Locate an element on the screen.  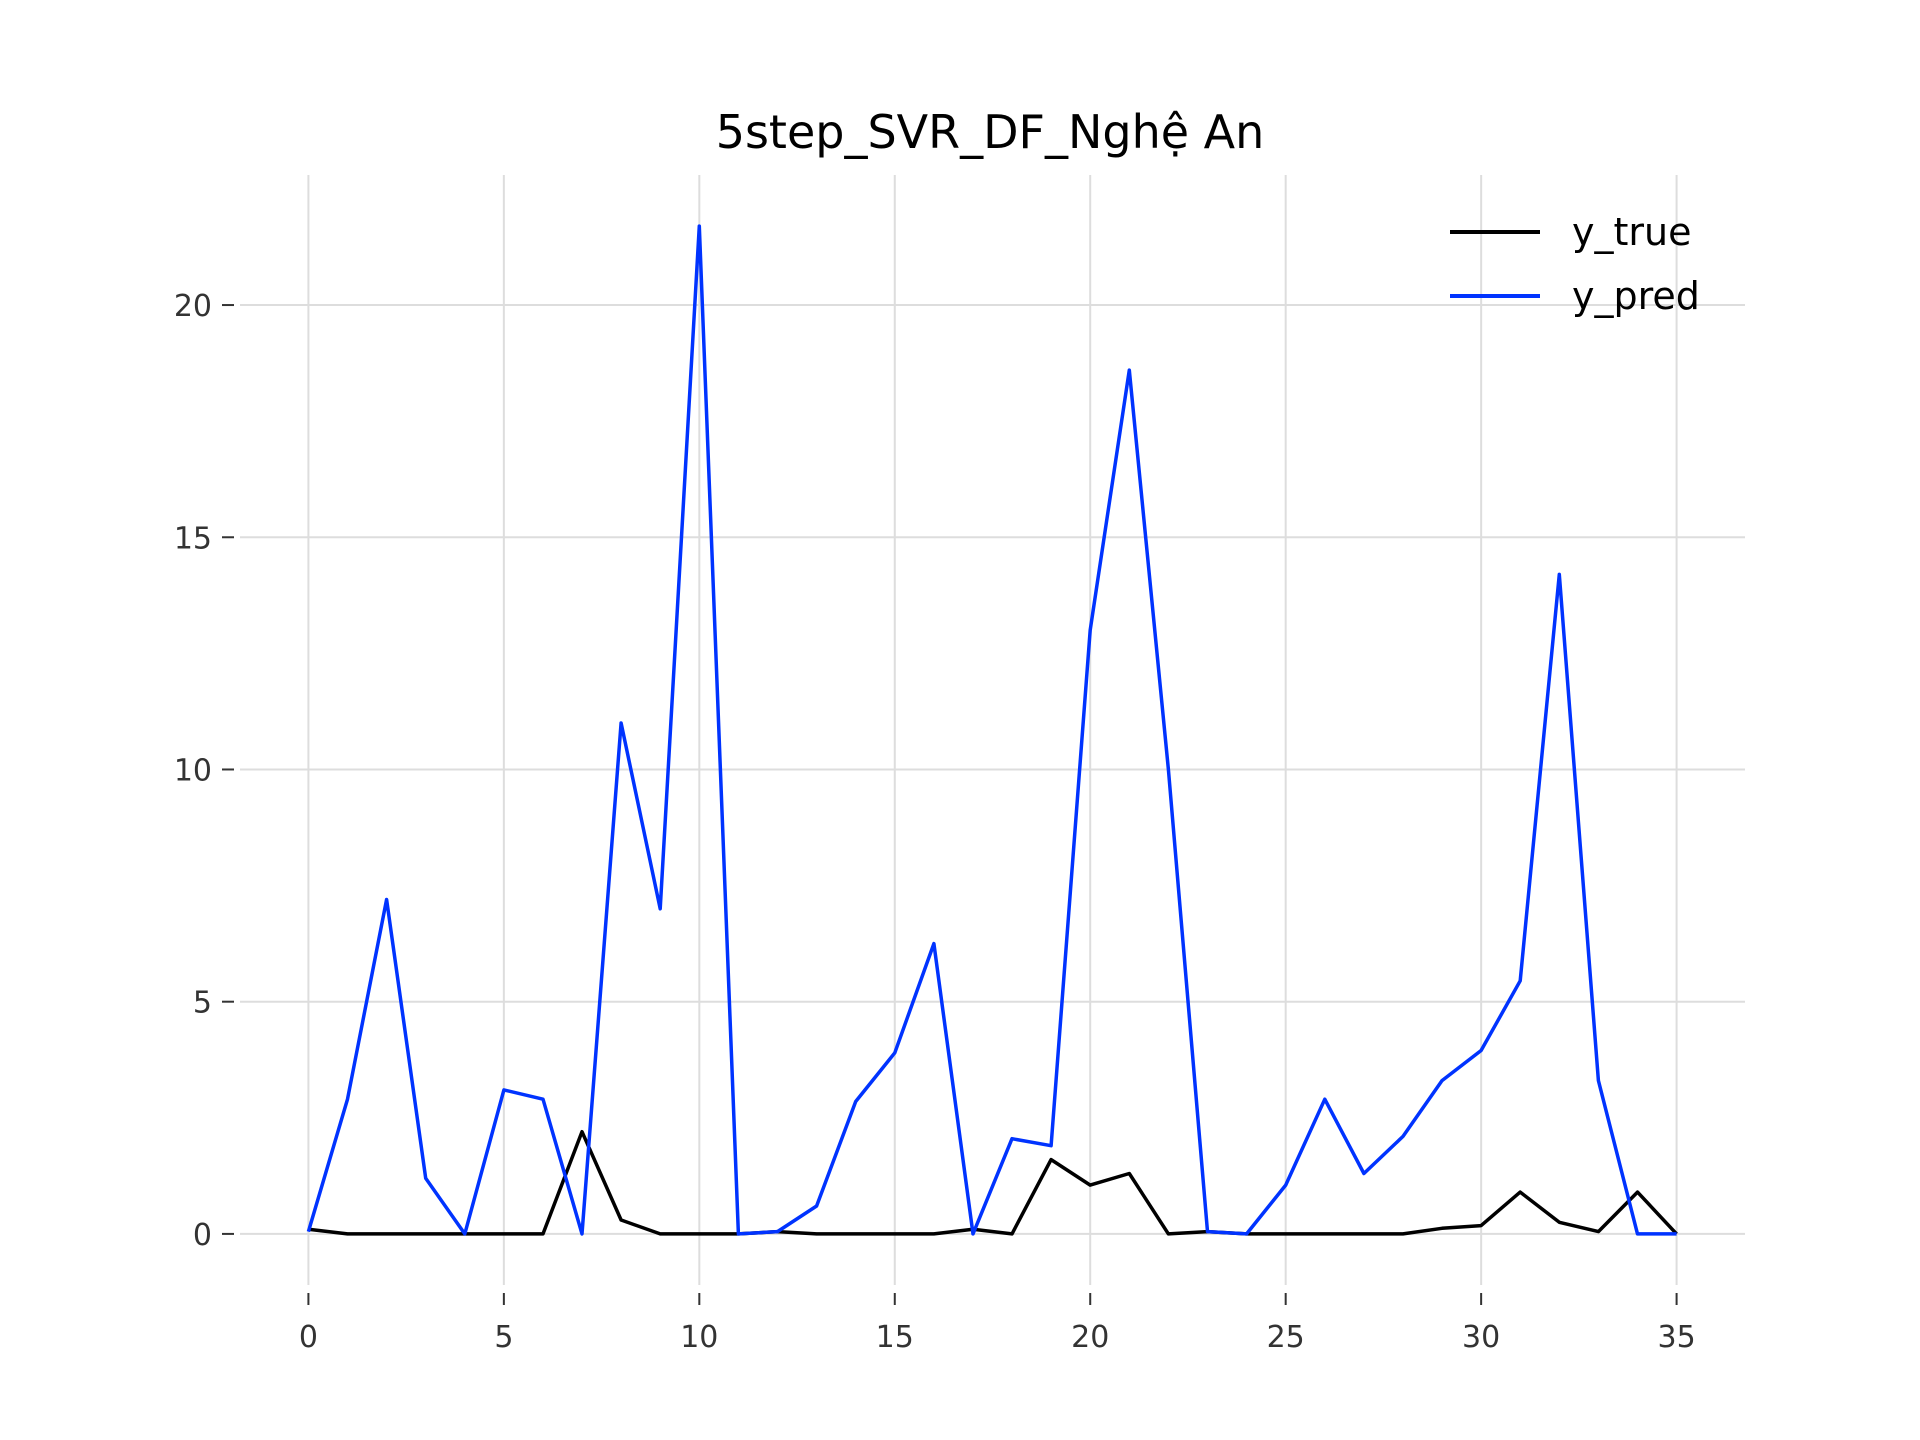
legend: y_true y_pred is located at coordinates (1575, 264).